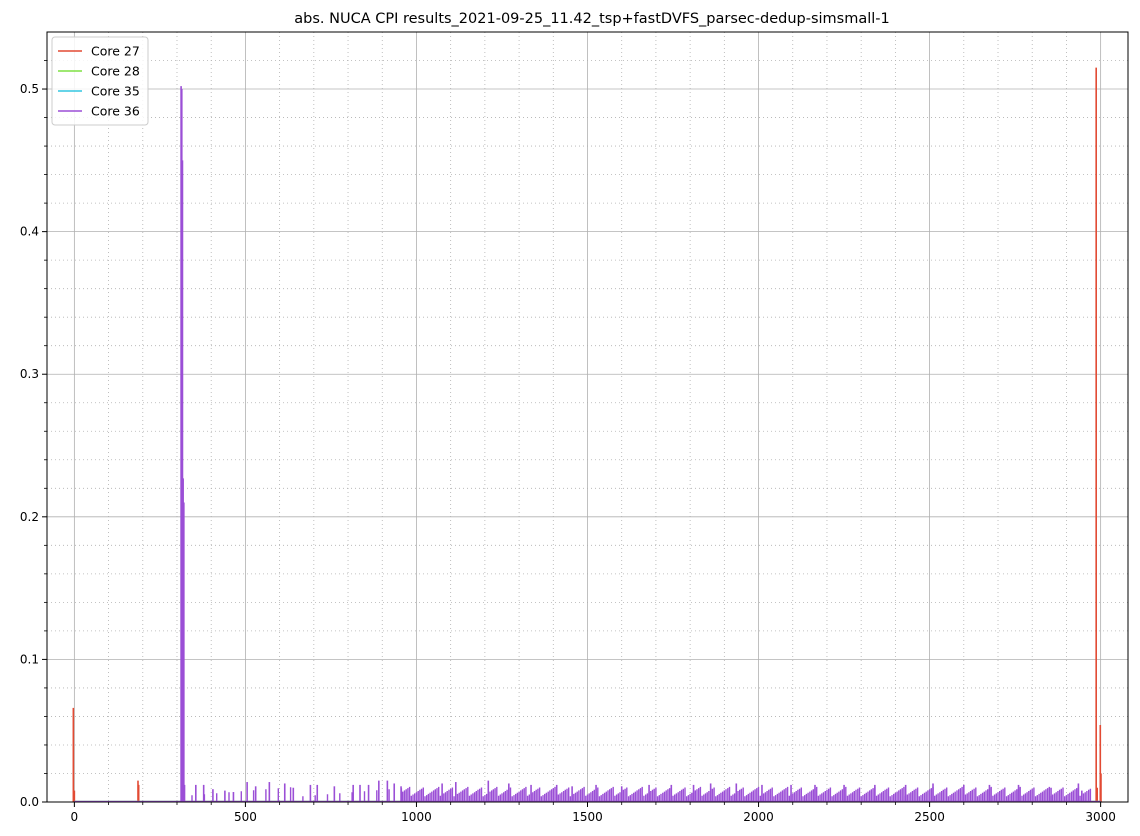  What do you see at coordinates (33, 434) in the screenshot?
I see `y-axis: 0.0 0.1 0.2 0.3 0.4 0.5` at bounding box center [33, 434].